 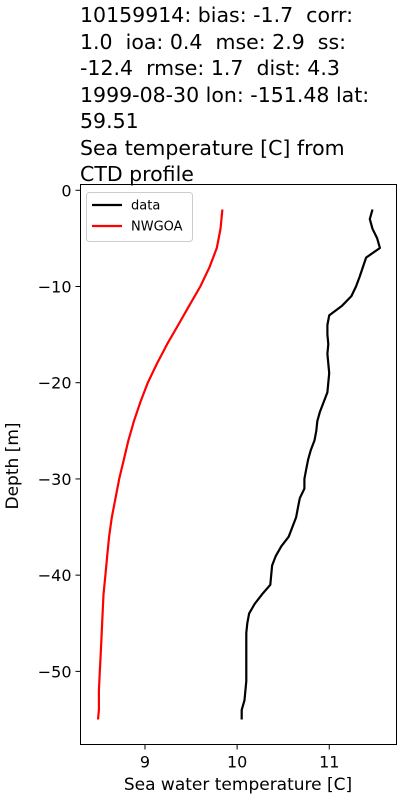 What do you see at coordinates (213, 41) in the screenshot?
I see `chart-title-line: 1.0 ioa: 0.4 mse: 2.9 ss:` at bounding box center [213, 41].